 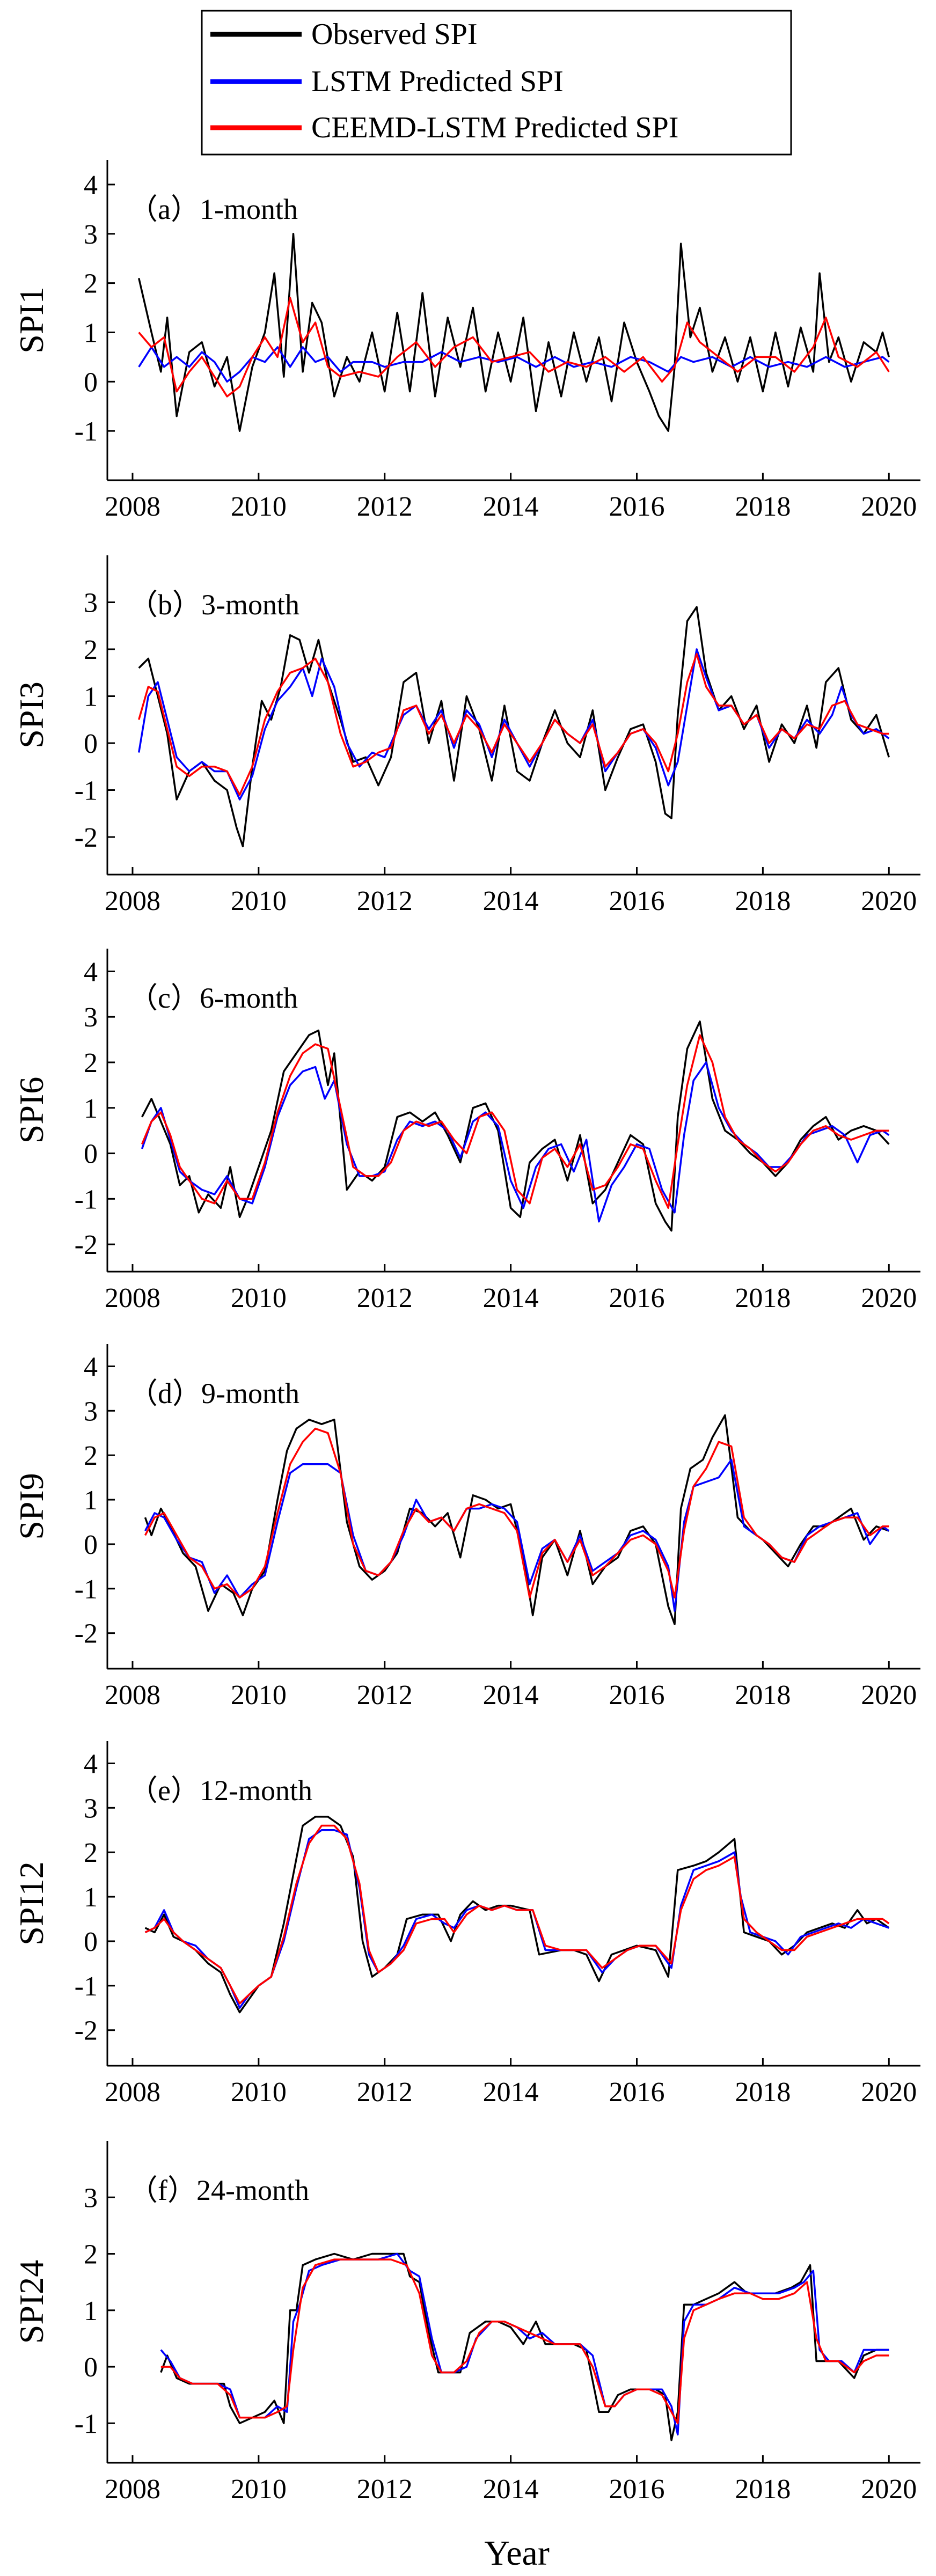 What do you see at coordinates (394, 34) in the screenshot?
I see `legend-label-observed: Observed SPI` at bounding box center [394, 34].